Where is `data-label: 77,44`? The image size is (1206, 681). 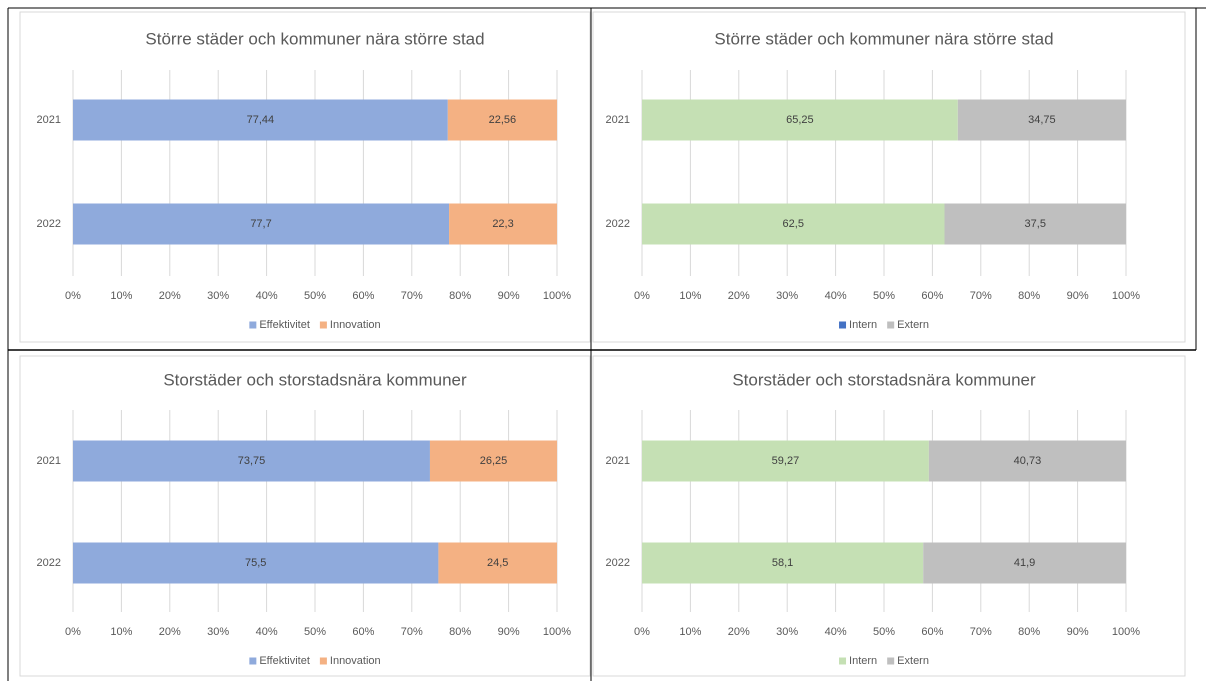
data-label: 77,44 is located at coordinates (261, 120).